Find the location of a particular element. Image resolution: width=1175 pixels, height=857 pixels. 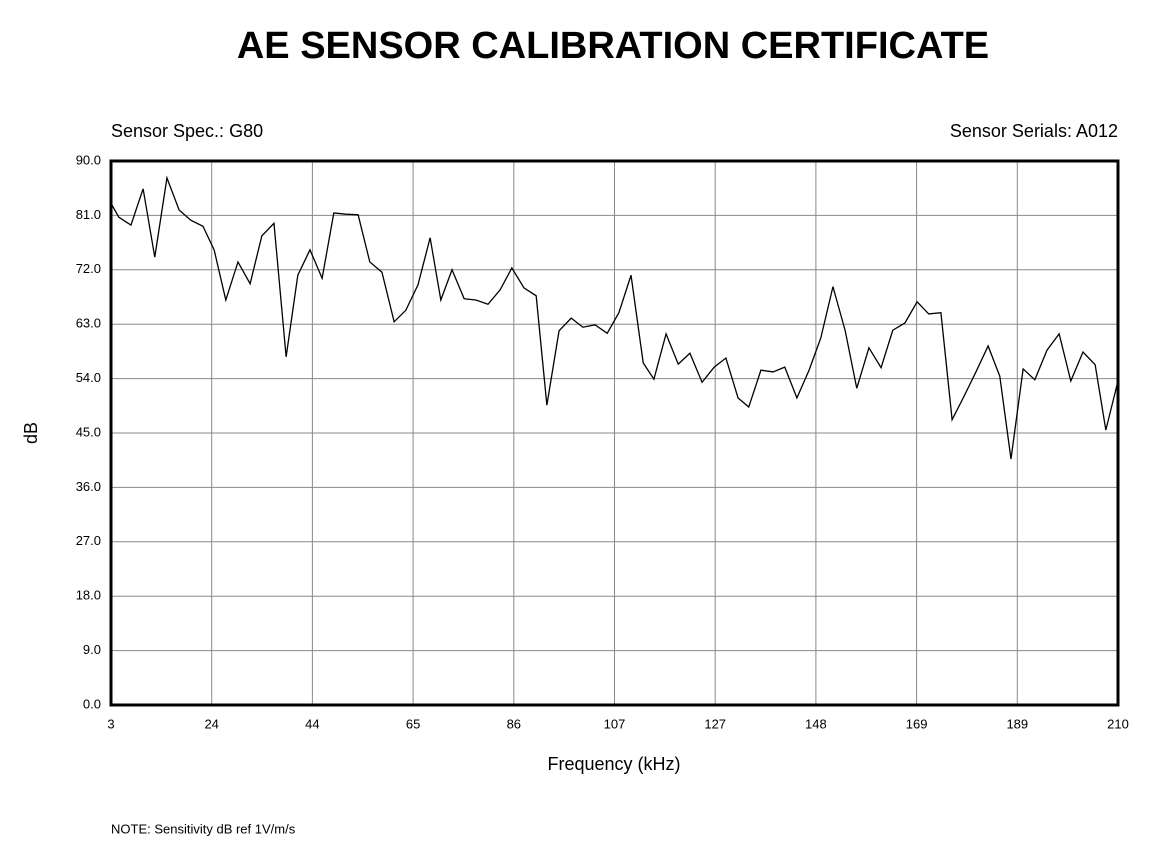

chart-title: AE SENSOR CALIBRATION CERTIFICATE is located at coordinates (613, 46).